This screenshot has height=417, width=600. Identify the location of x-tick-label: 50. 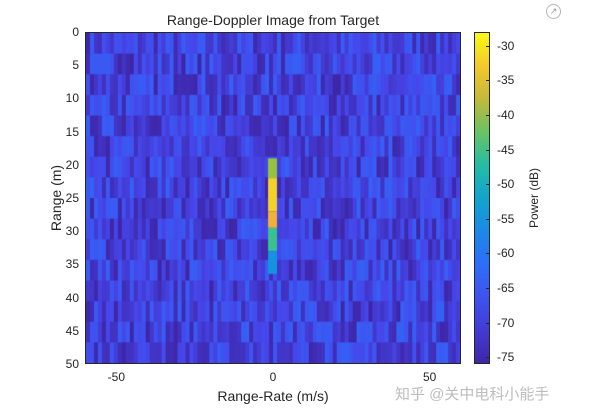
(429, 377).